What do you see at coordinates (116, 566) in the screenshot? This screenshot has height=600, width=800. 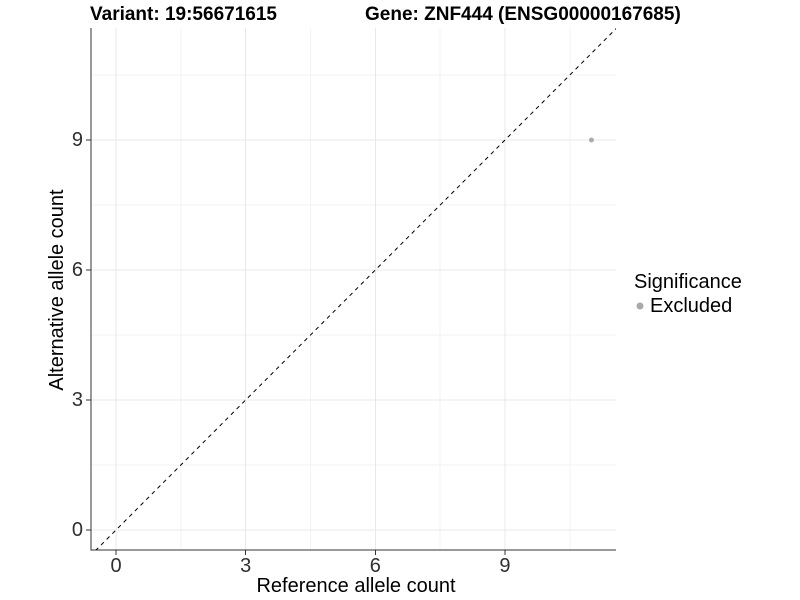 I see `x-tick-label: 0` at bounding box center [116, 566].